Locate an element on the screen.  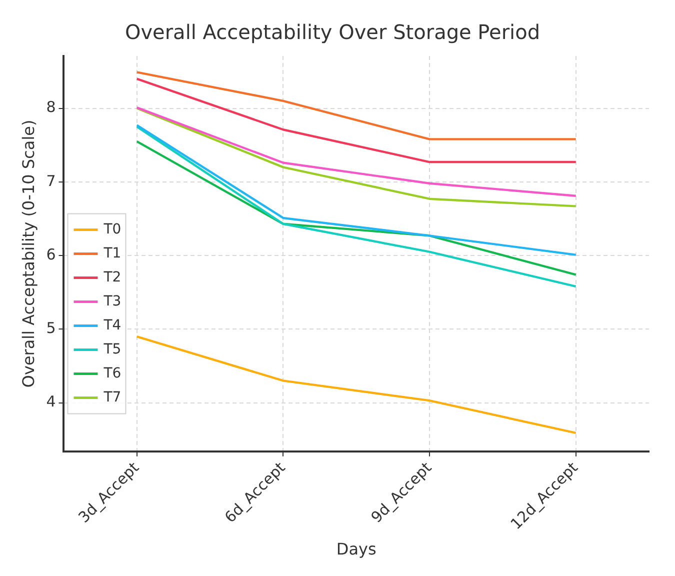
legend-label: T7 is located at coordinates (112, 397).